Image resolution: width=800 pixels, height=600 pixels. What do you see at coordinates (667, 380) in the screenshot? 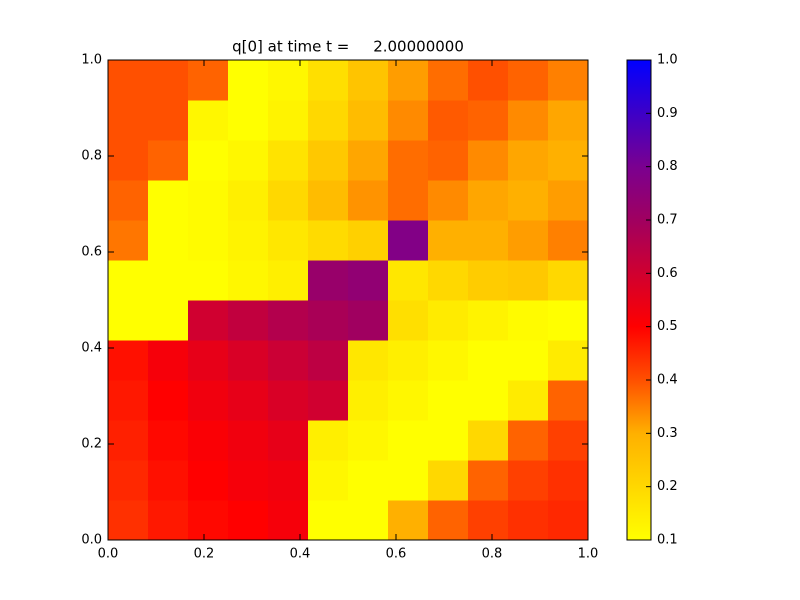
I see `colorbar-tick-label: 0.4` at bounding box center [667, 380].